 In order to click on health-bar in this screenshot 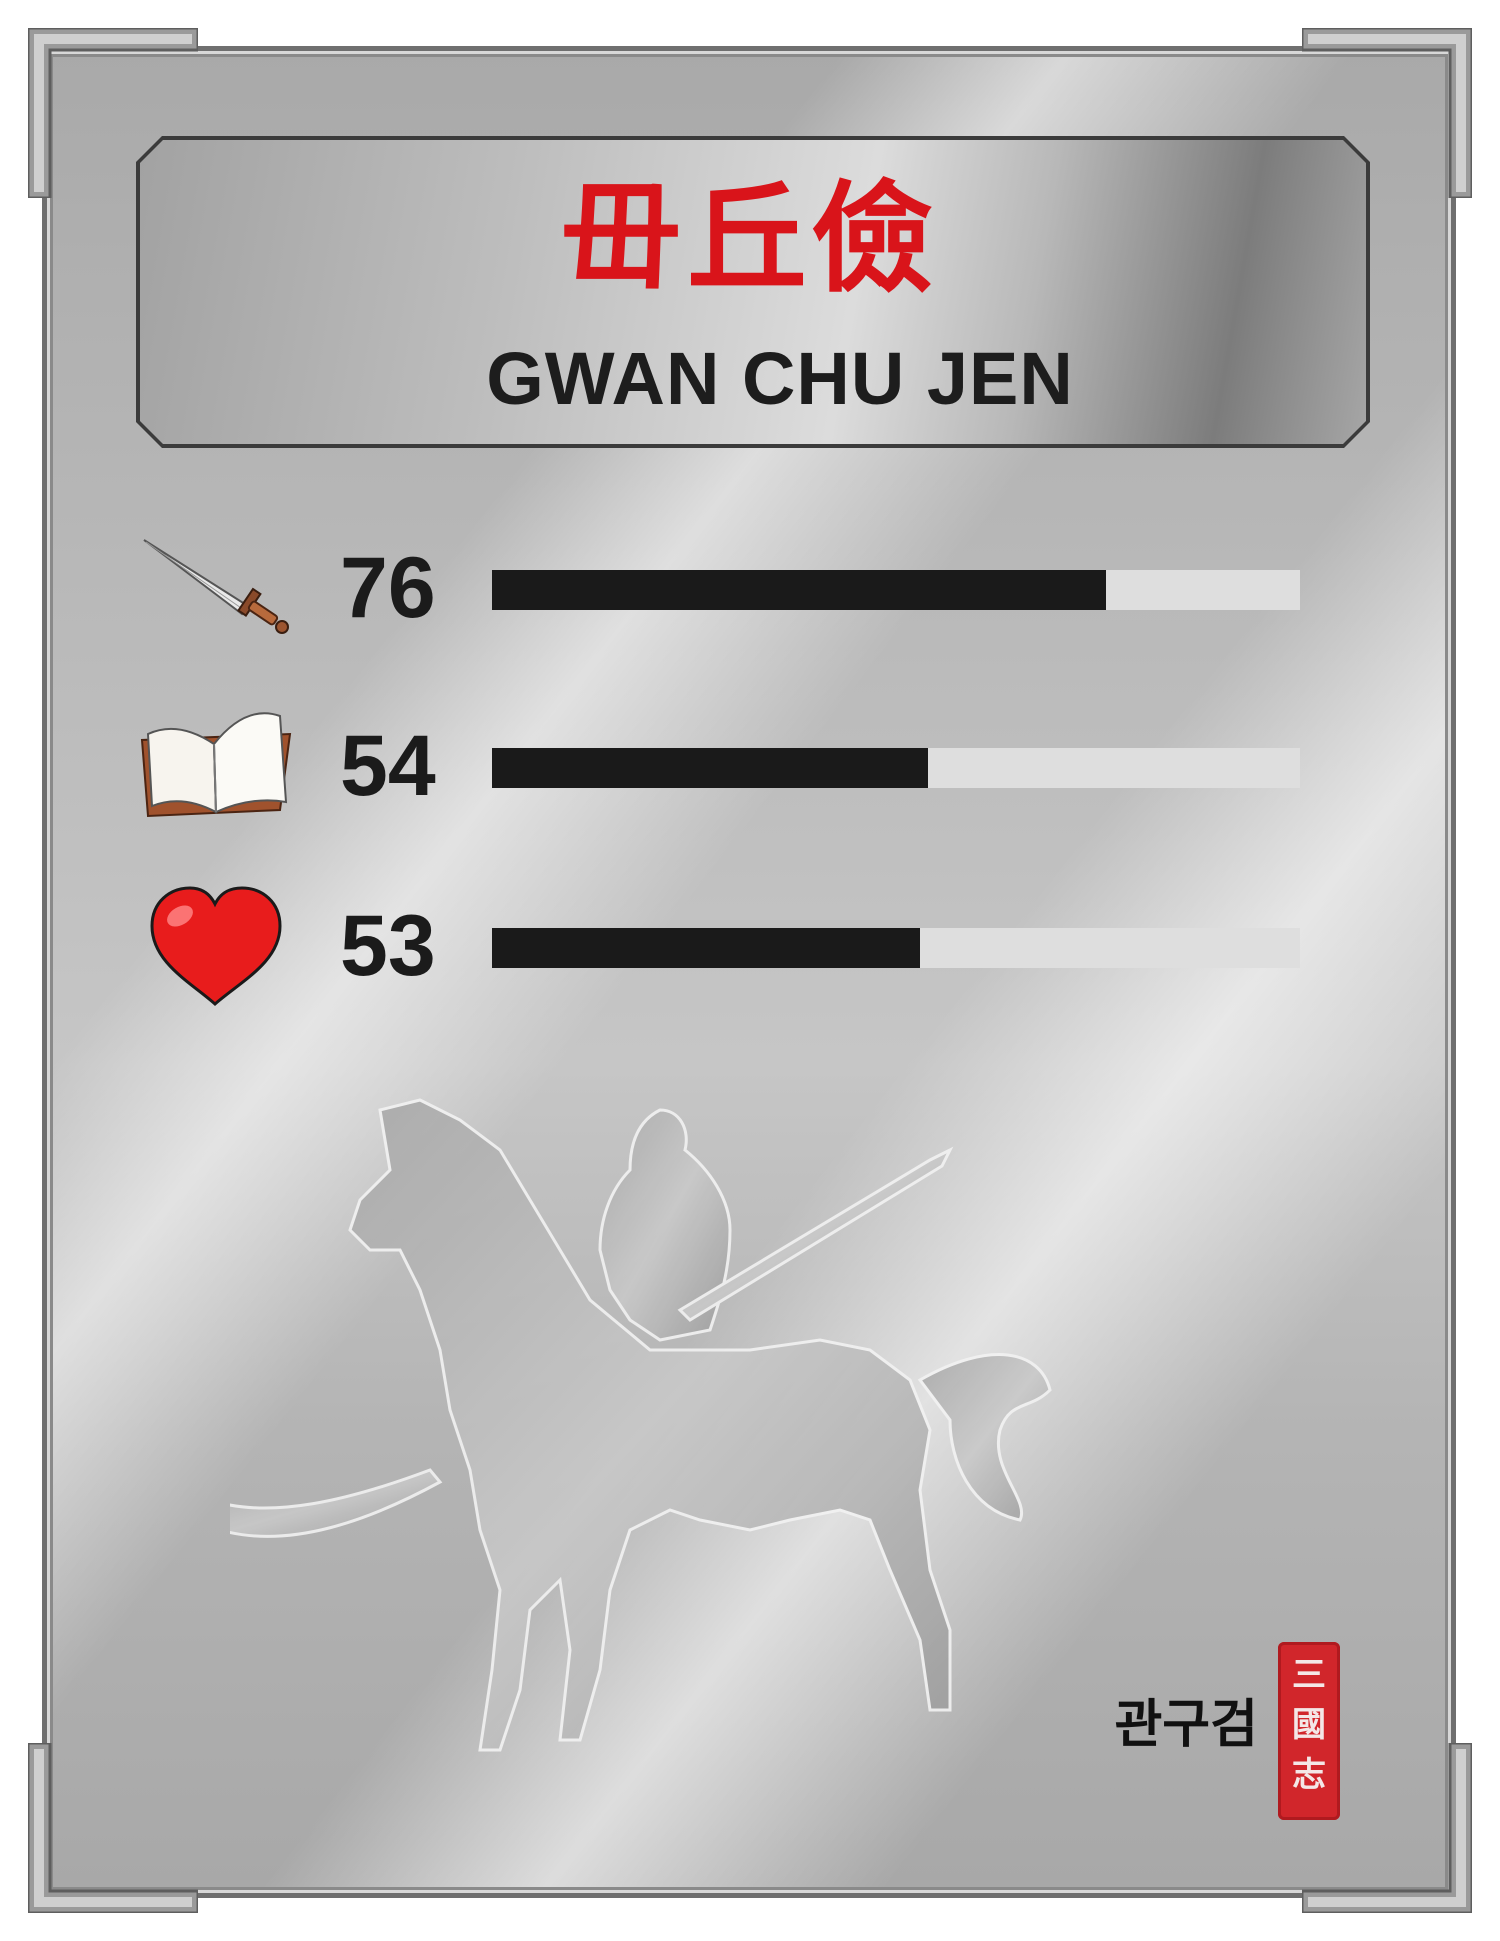, I will do `click(896, 948)`.